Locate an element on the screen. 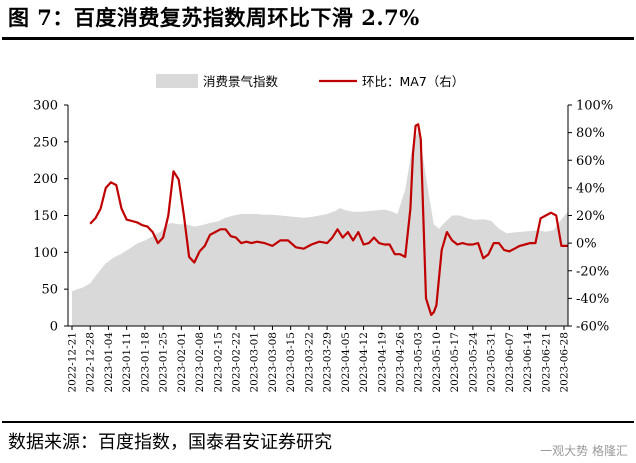 Image resolution: width=636 pixels, height=463 pixels. x-tick-label: 2022-12-21 is located at coordinates (73, 362).